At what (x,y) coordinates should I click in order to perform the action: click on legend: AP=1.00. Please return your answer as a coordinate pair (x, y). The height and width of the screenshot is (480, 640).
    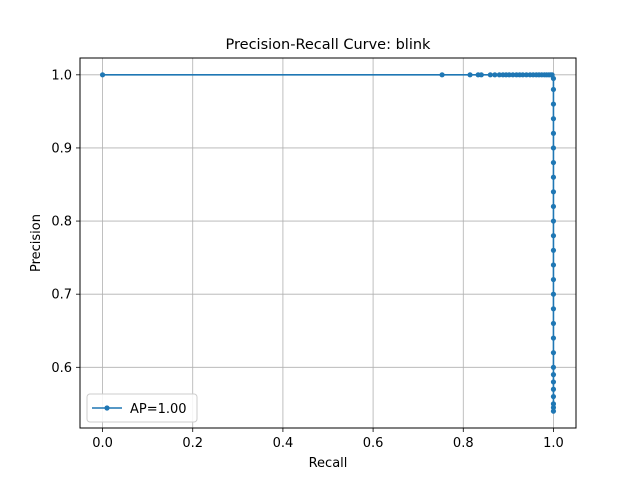
    Looking at the image, I should click on (142, 408).